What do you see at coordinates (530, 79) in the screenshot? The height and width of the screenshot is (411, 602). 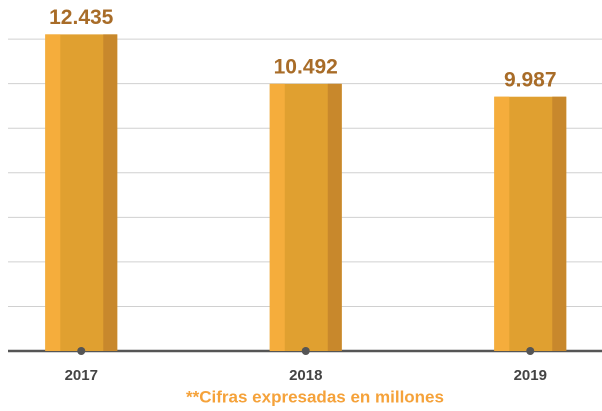 I see `value-label: 9.987` at bounding box center [530, 79].